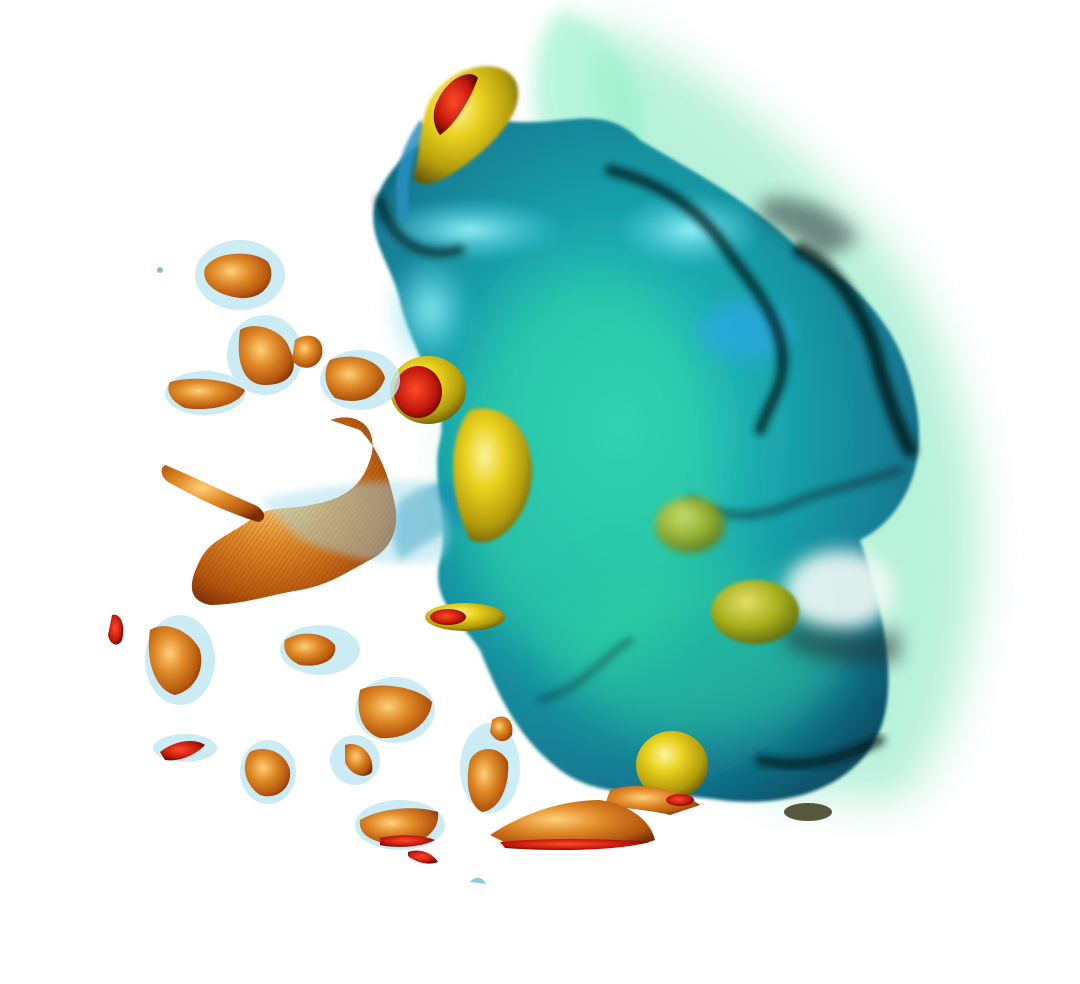 The width and height of the screenshot is (1080, 984). I want to click on fragment-tiny-bottom, so click(478, 880).